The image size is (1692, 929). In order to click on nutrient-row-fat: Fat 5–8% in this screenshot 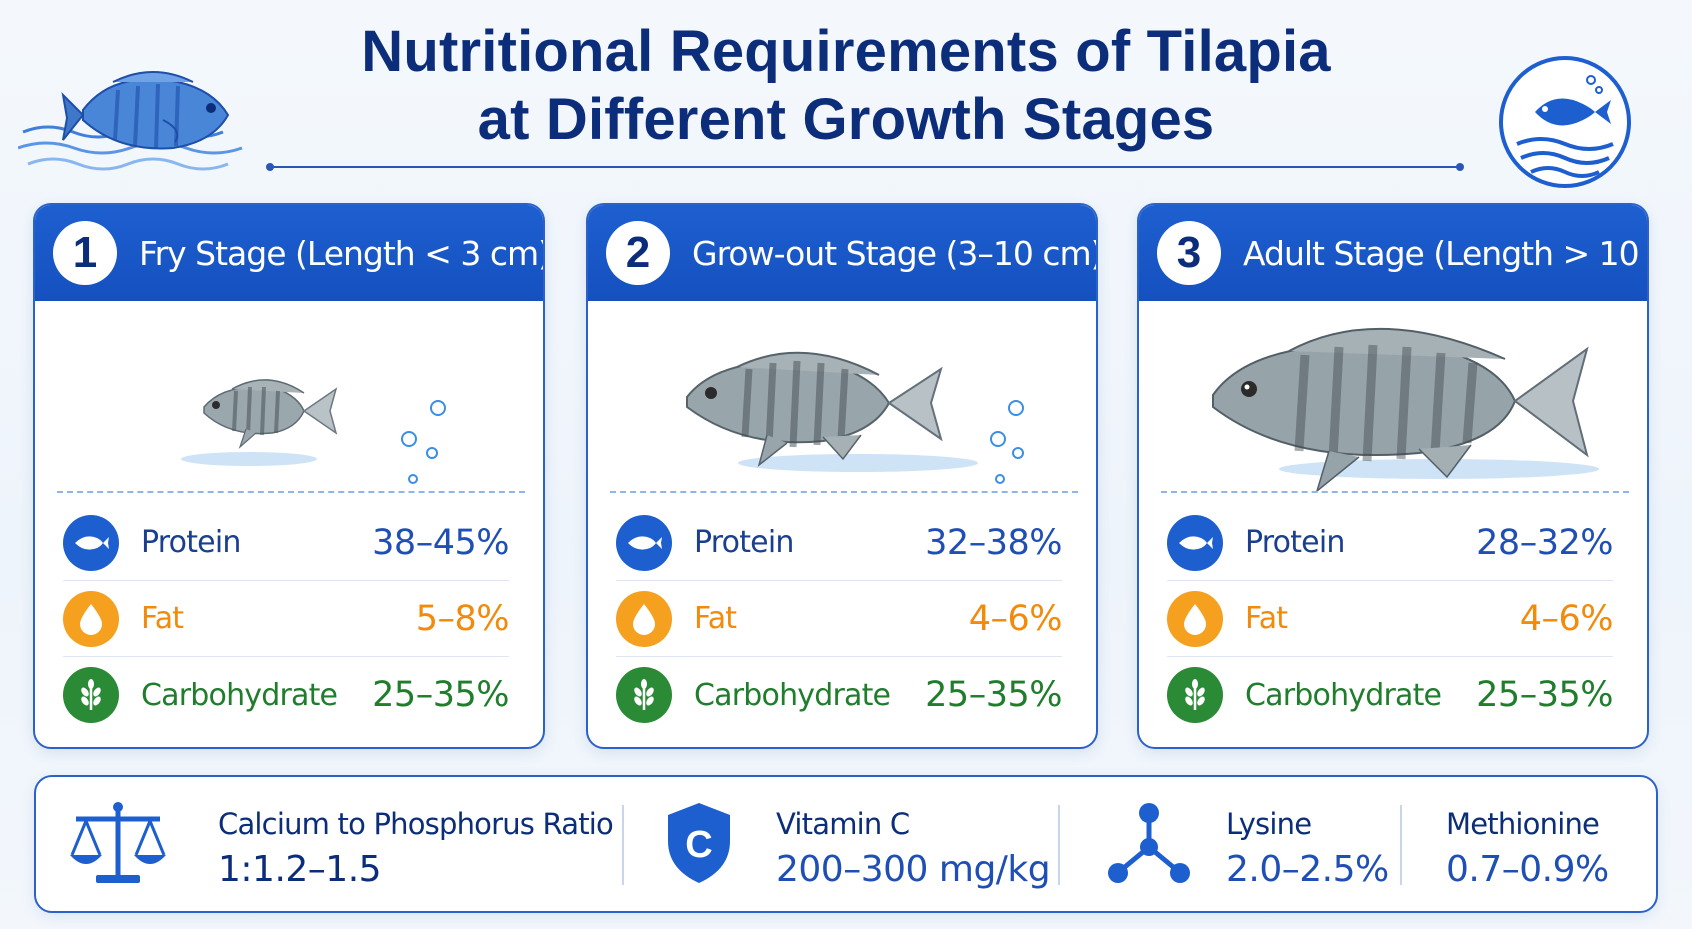, I will do `click(286, 619)`.